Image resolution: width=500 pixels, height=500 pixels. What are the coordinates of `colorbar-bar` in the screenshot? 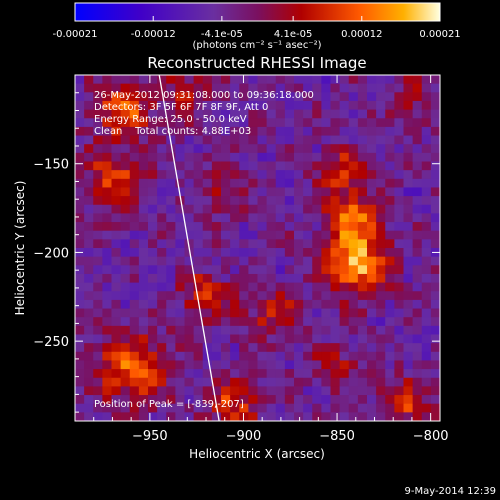 It's located at (257, 12).